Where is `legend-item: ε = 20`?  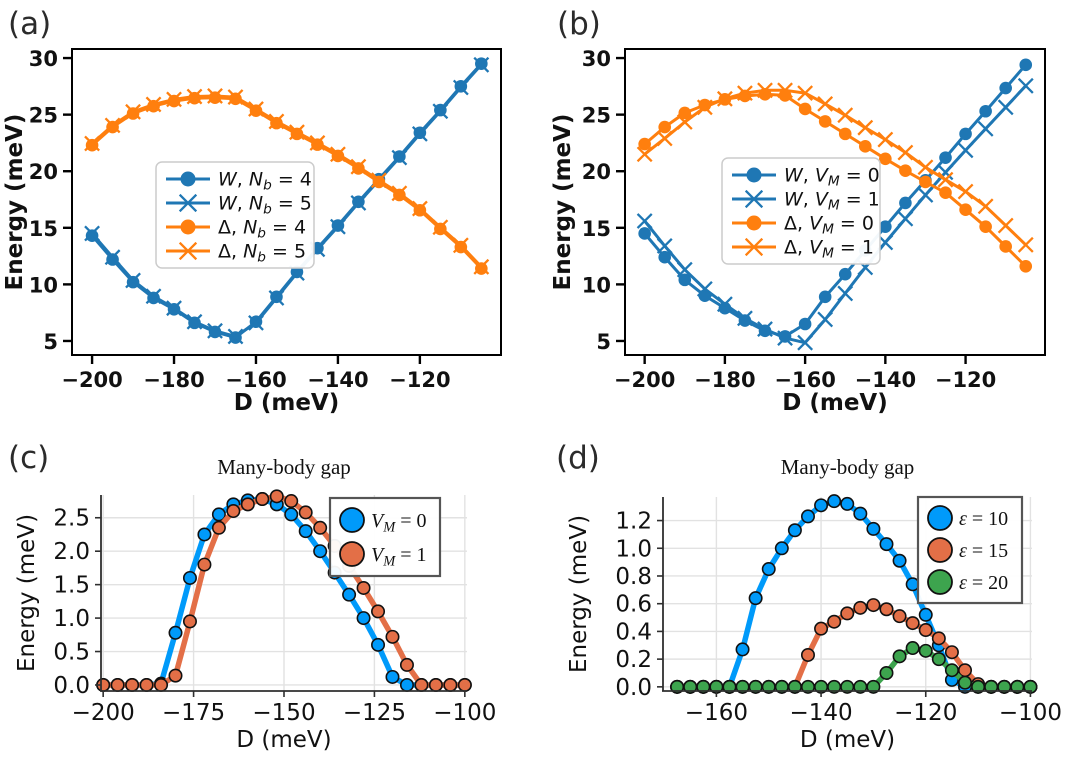 legend-item: ε = 20 is located at coordinates (967, 582).